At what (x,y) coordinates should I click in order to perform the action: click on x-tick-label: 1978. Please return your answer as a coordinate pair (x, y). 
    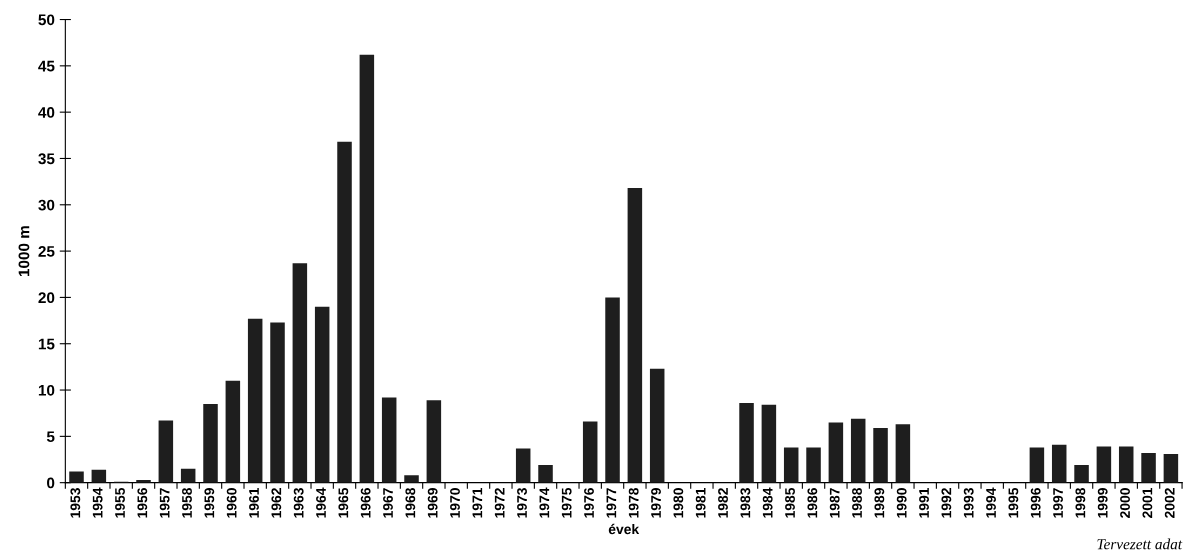
    Looking at the image, I should click on (633, 502).